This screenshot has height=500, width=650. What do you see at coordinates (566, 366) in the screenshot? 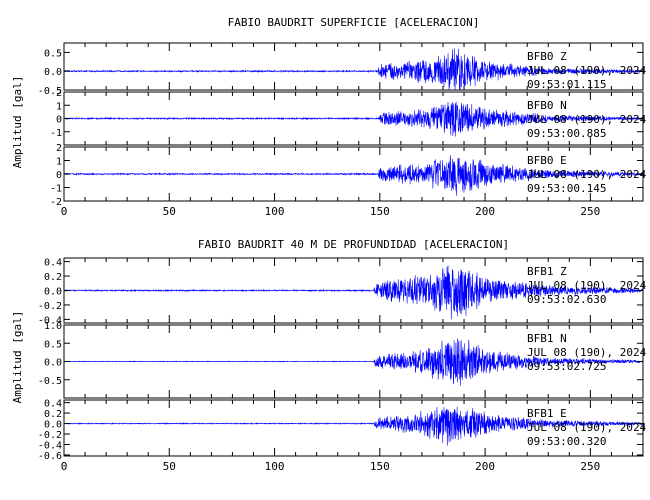
I see `time-label: 09:53:02.725` at bounding box center [566, 366].